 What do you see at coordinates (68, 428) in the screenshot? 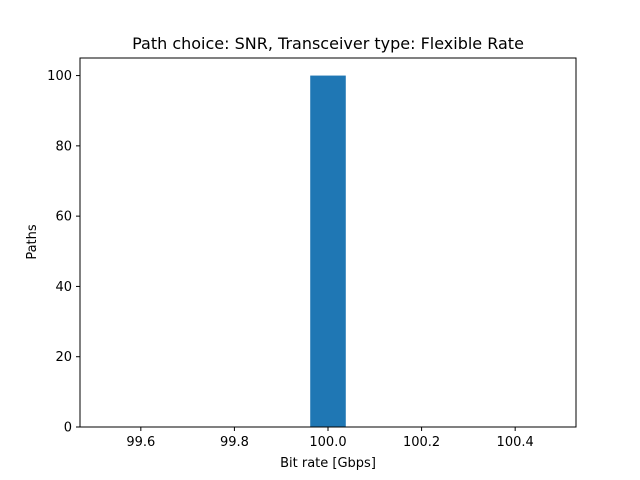
I see `y-tick-label: 0` at bounding box center [68, 428].